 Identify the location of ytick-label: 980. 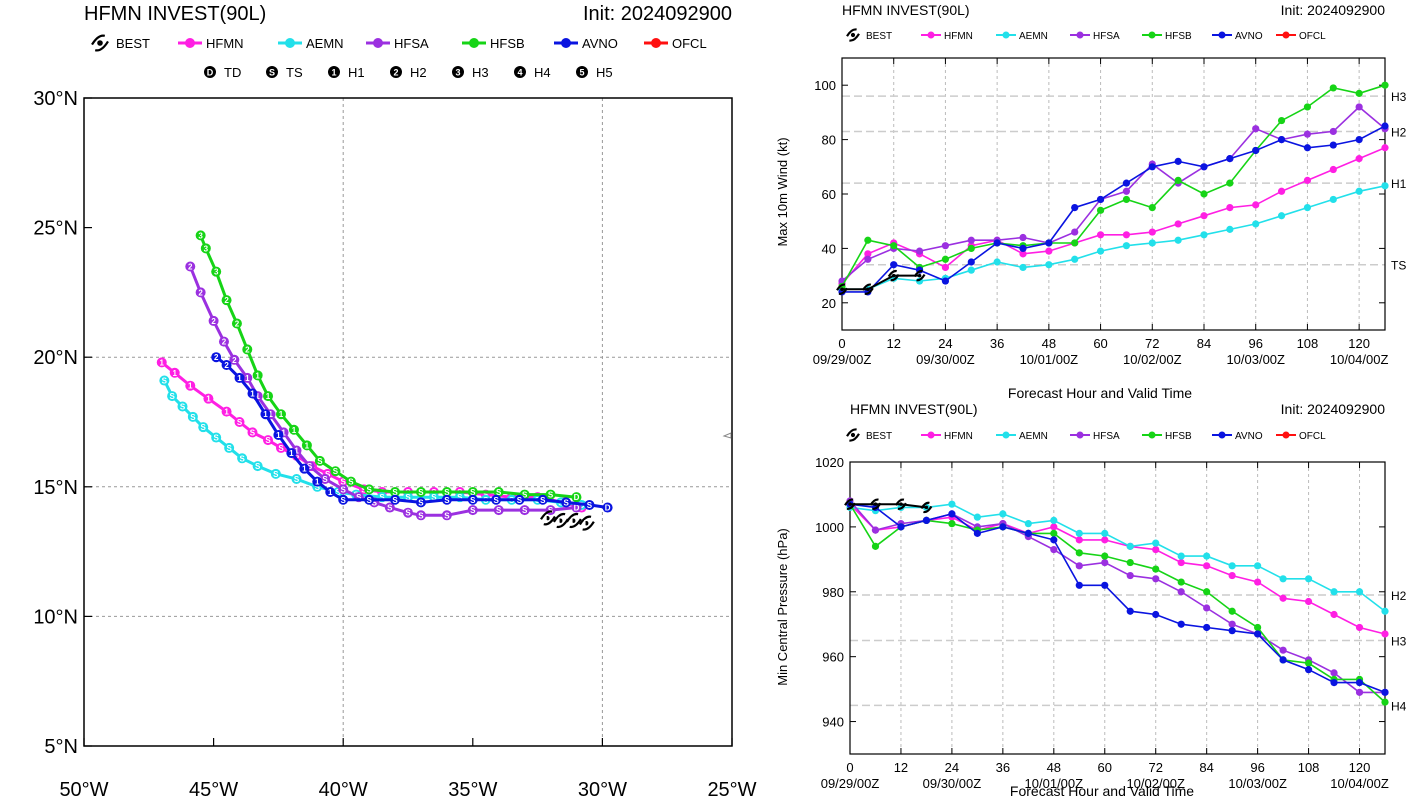
(833, 592).